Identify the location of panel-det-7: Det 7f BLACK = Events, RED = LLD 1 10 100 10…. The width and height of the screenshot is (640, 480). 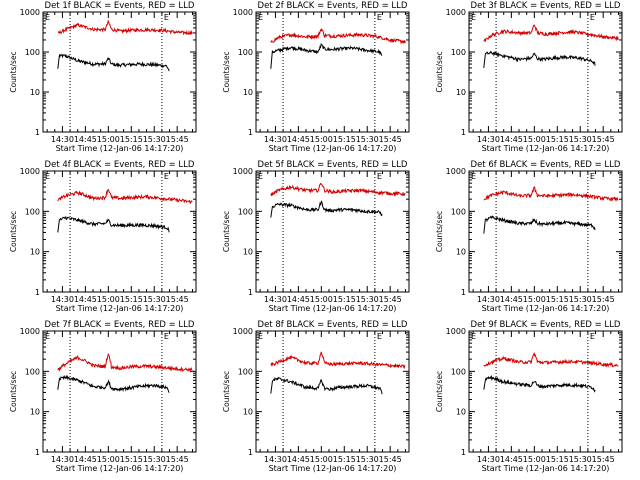
(103, 396).